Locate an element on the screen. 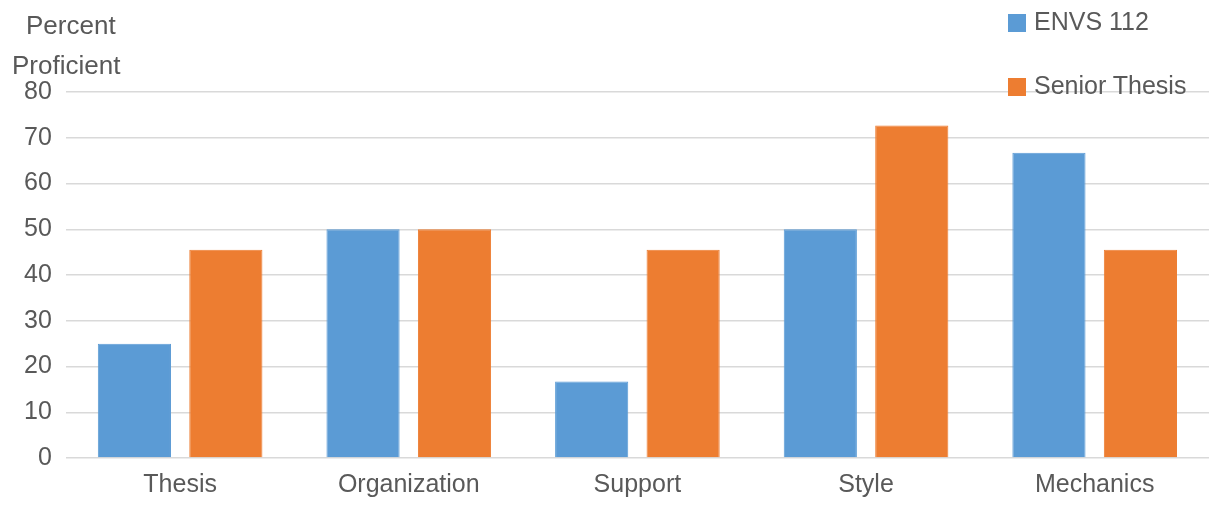  legend-label: ENVS 112 is located at coordinates (1091, 20).